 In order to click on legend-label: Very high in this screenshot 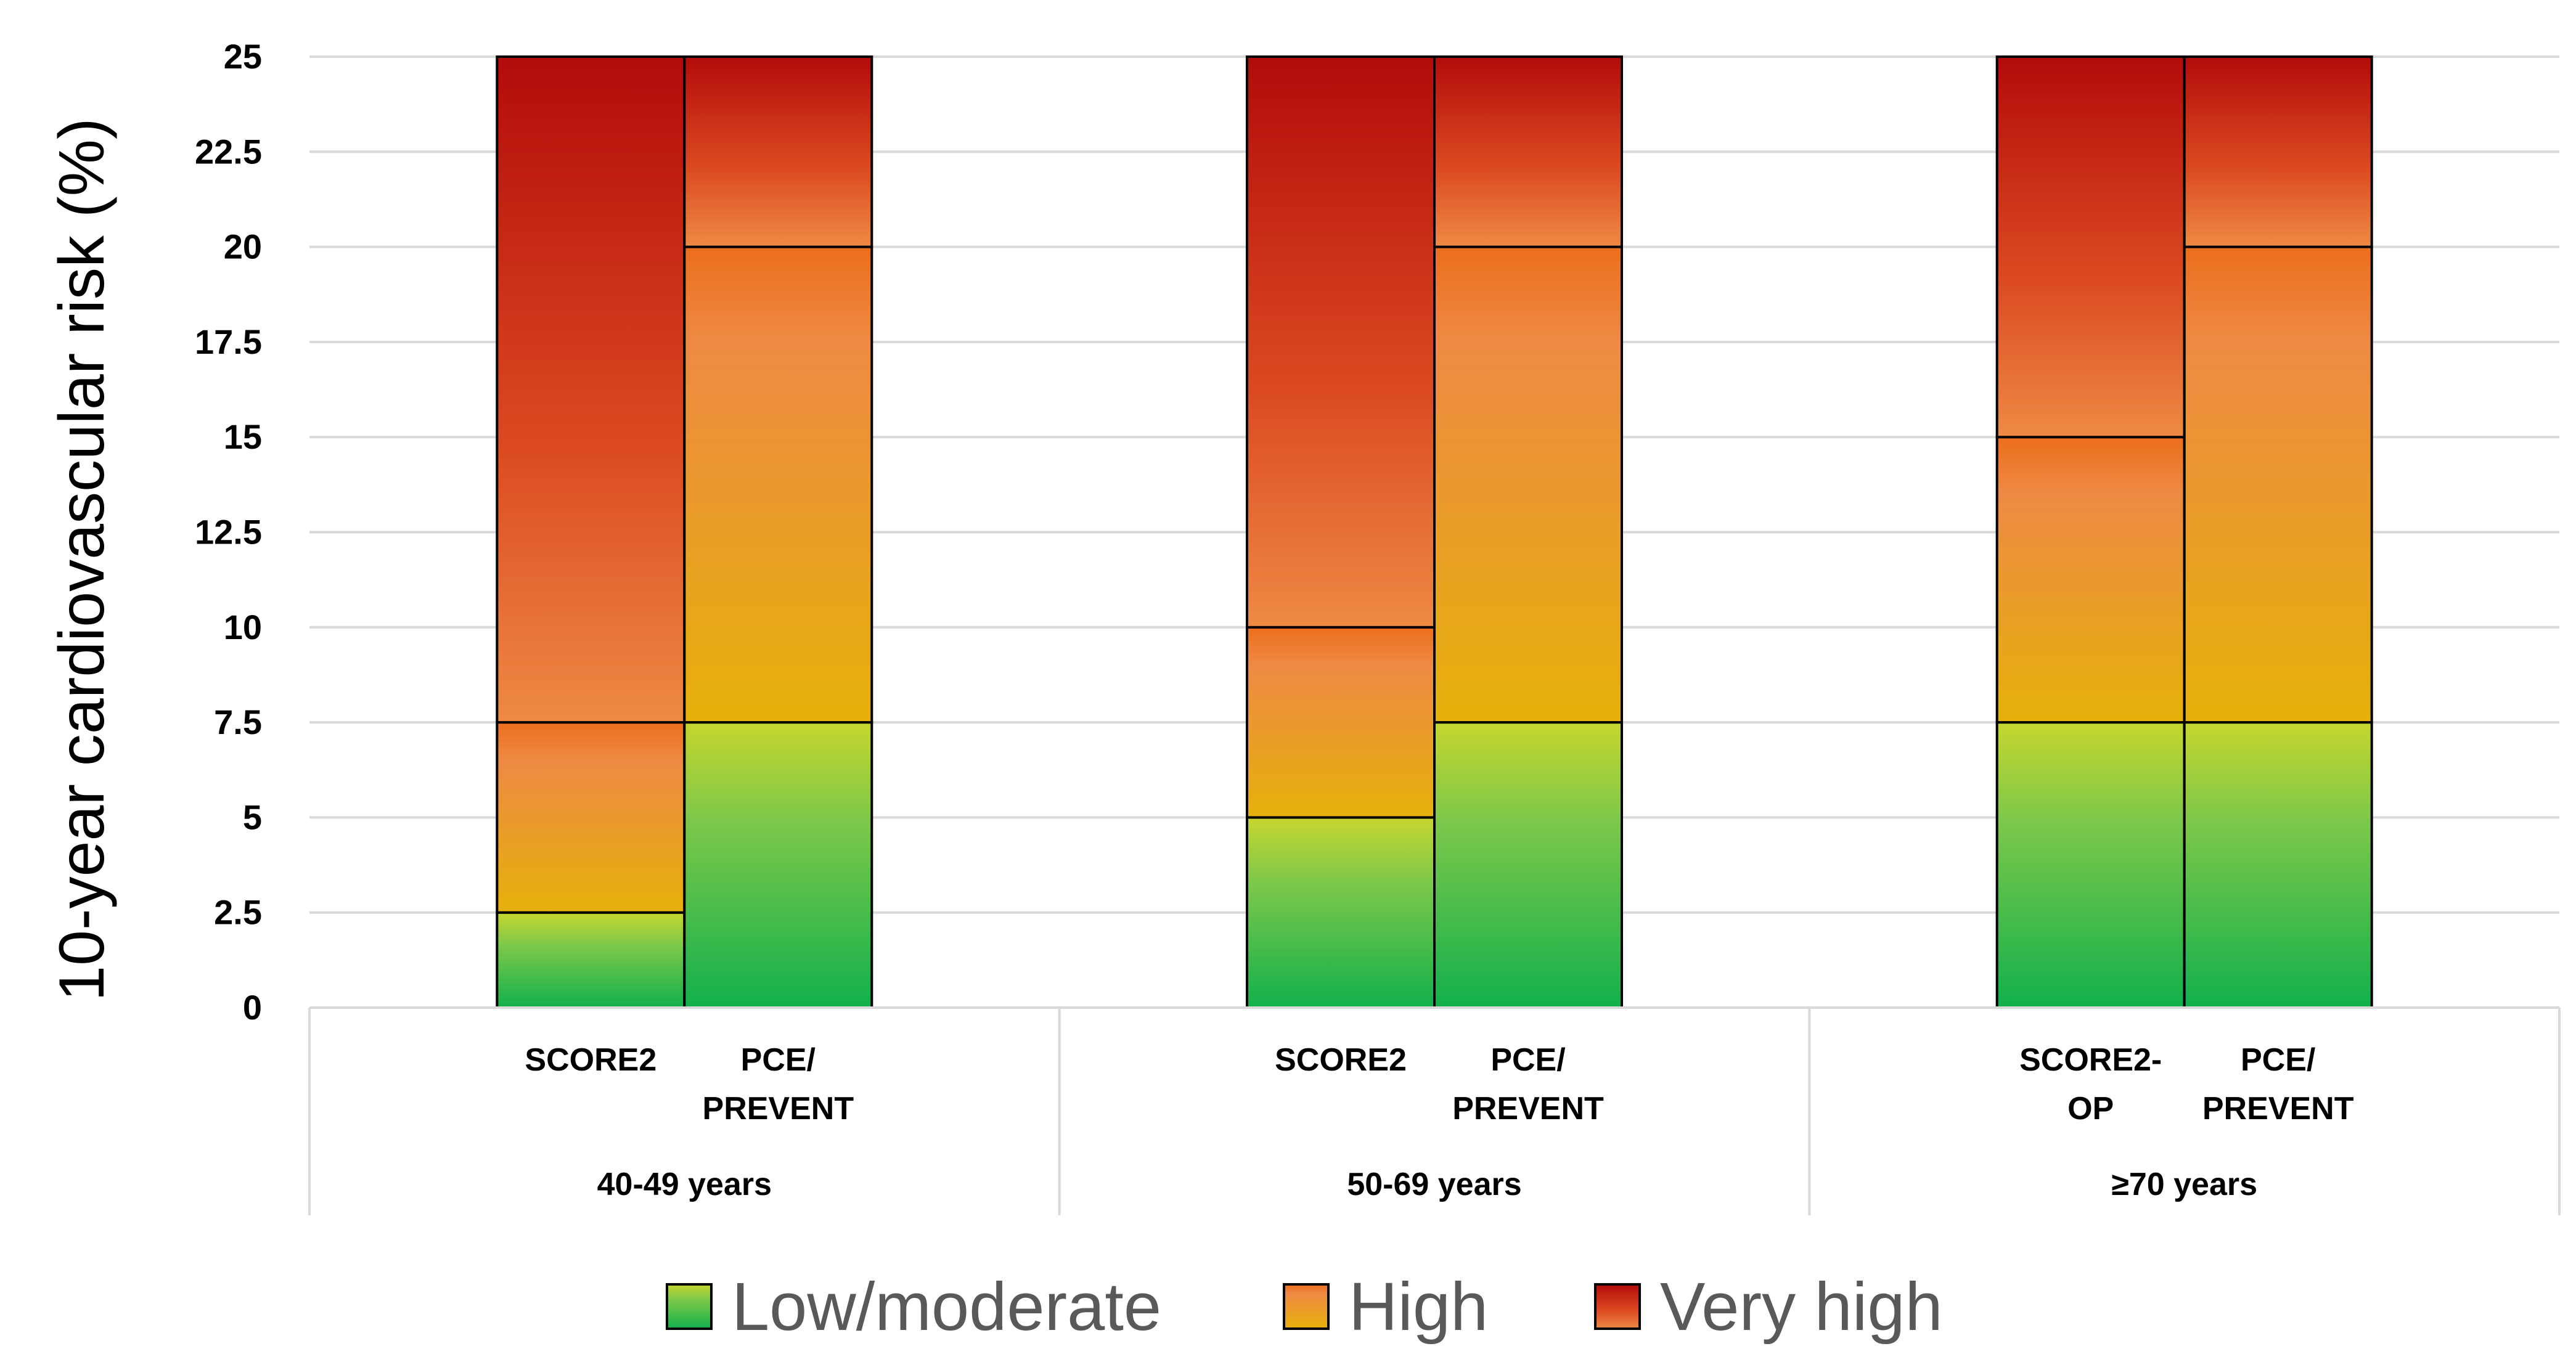, I will do `click(1801, 1307)`.